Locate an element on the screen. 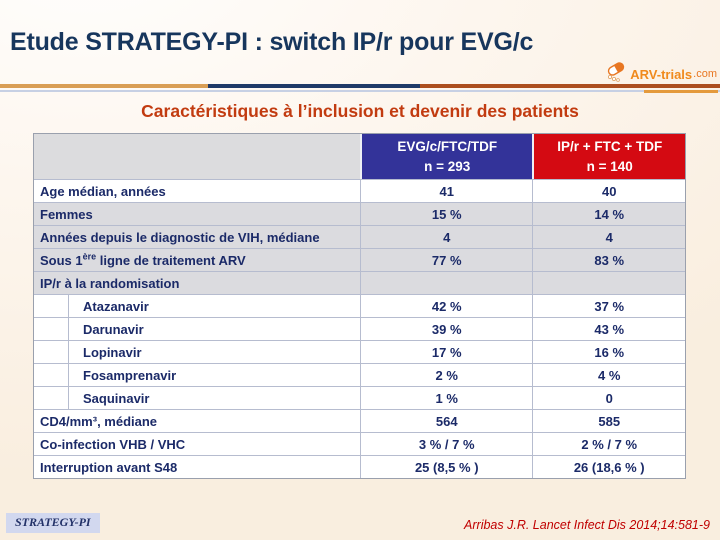  row-label: Lopinavir is located at coordinates (112, 352).